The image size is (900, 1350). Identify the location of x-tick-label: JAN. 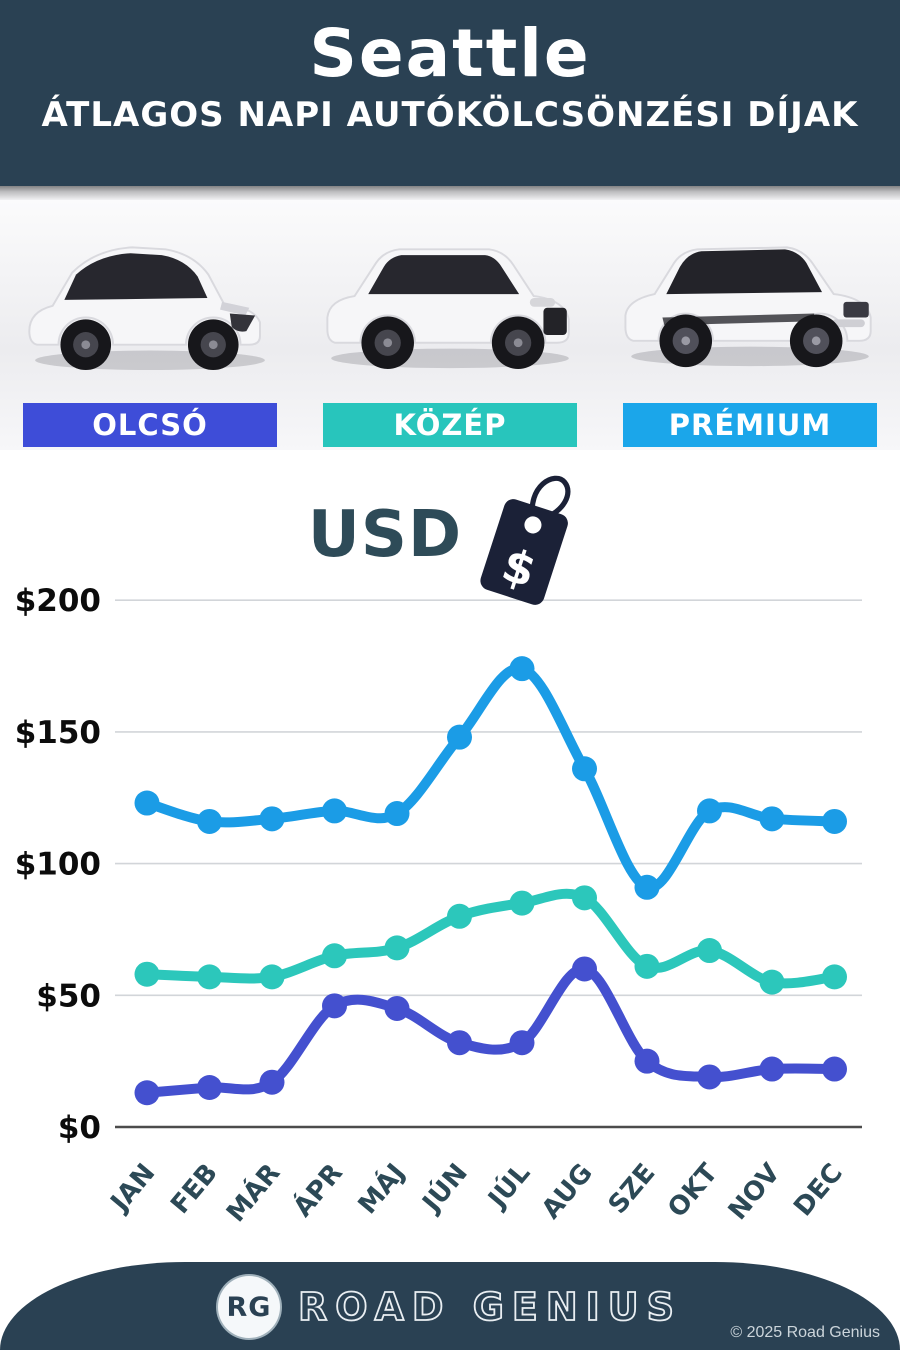
(132, 1188).